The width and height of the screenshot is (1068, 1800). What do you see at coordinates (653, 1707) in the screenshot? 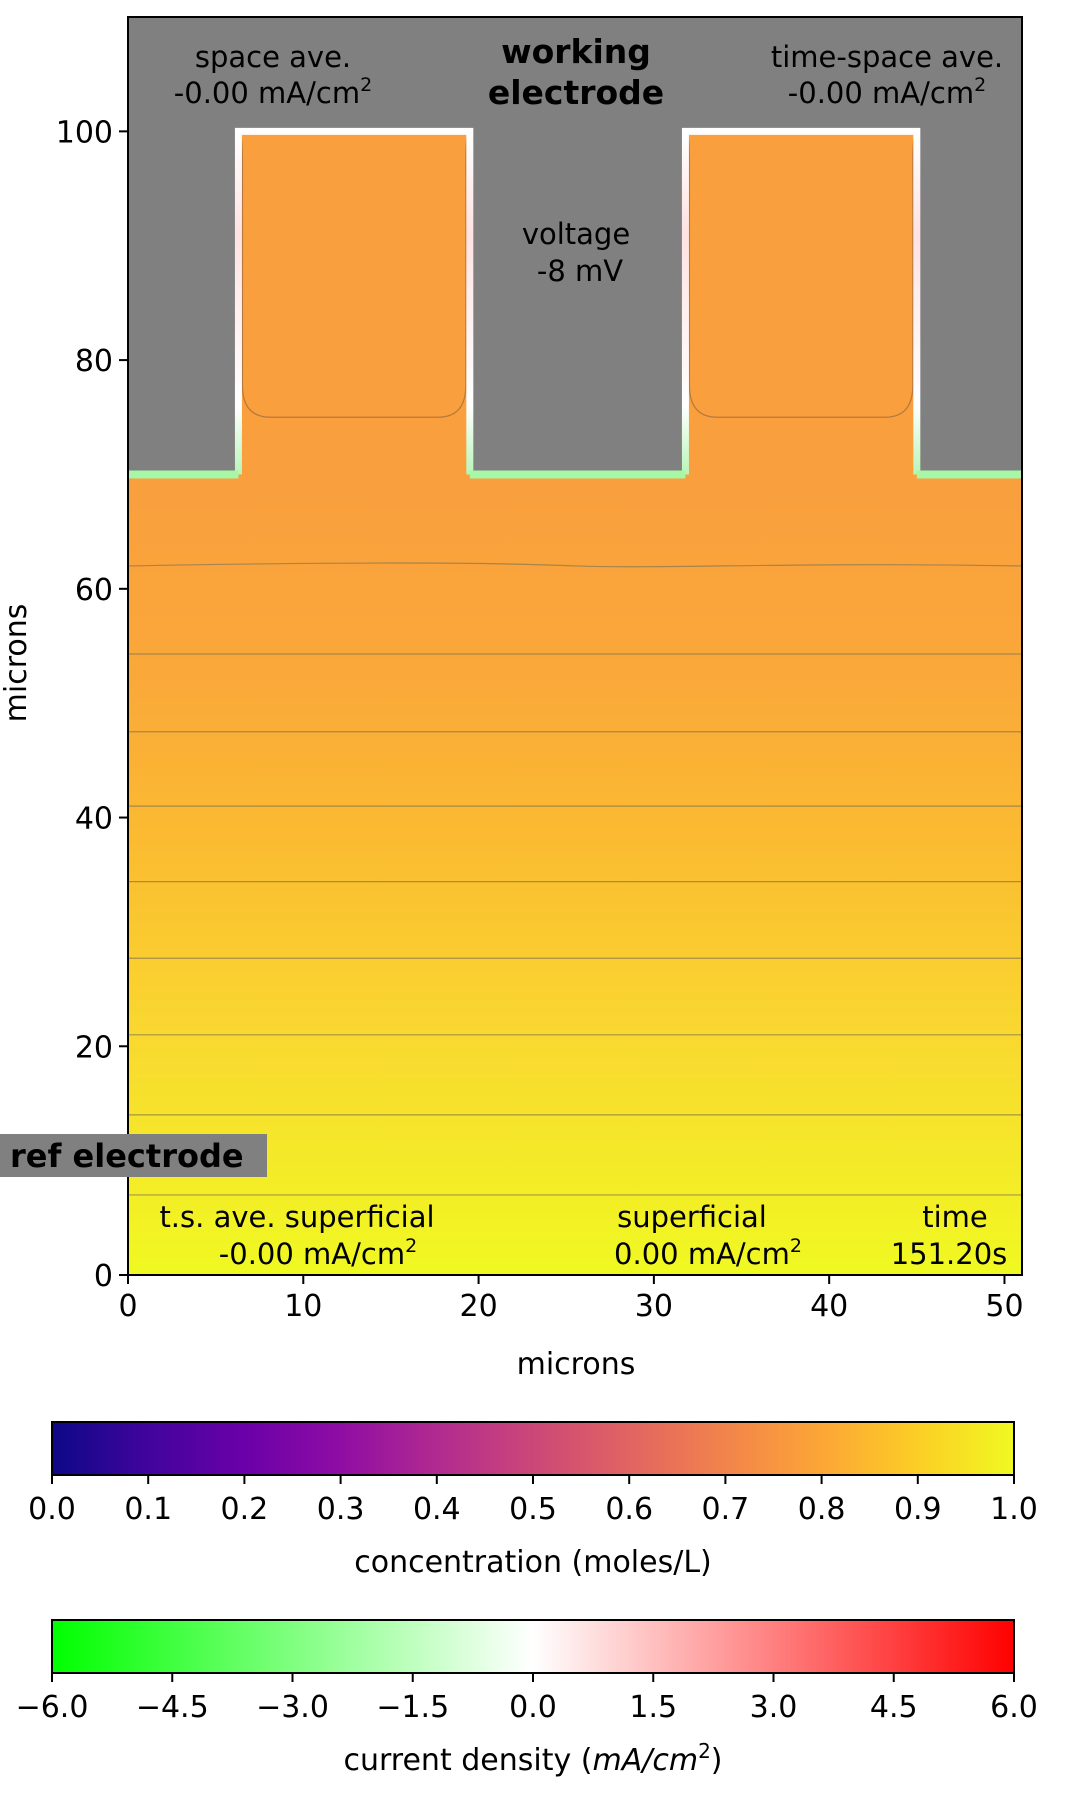
I see `colorbar-tick-label: 1.5` at bounding box center [653, 1707].